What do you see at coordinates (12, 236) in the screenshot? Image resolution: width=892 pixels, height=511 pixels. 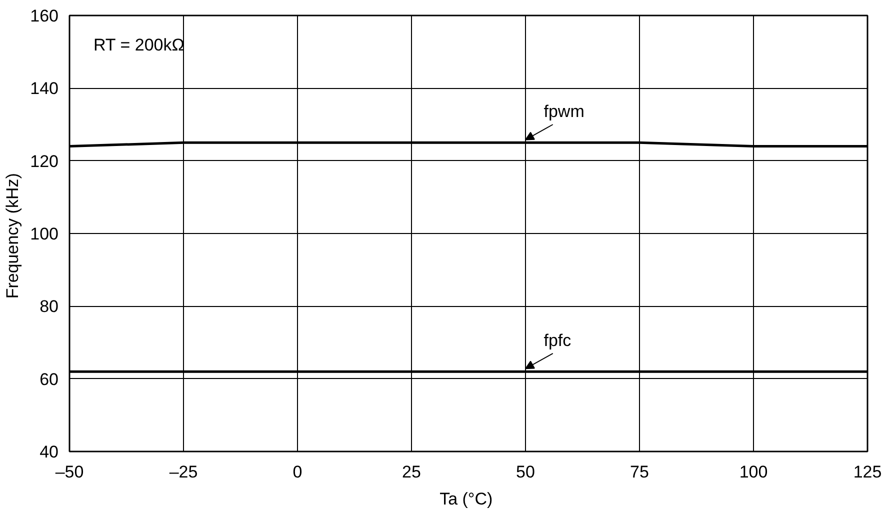 I see `y-axis-title: Frequency (kHz)` at bounding box center [12, 236].